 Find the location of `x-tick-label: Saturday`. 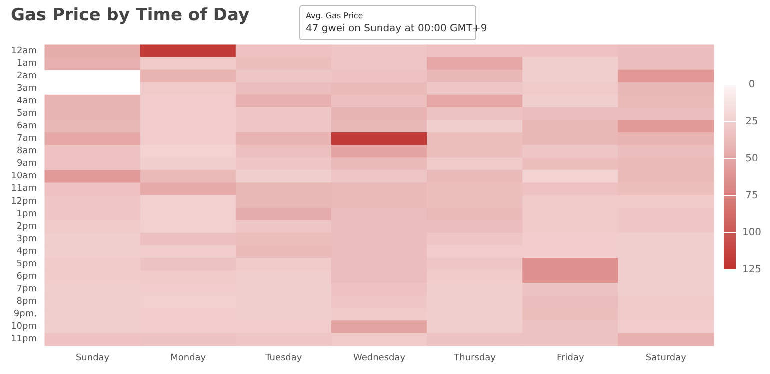

x-tick-label: Saturday is located at coordinates (667, 359).